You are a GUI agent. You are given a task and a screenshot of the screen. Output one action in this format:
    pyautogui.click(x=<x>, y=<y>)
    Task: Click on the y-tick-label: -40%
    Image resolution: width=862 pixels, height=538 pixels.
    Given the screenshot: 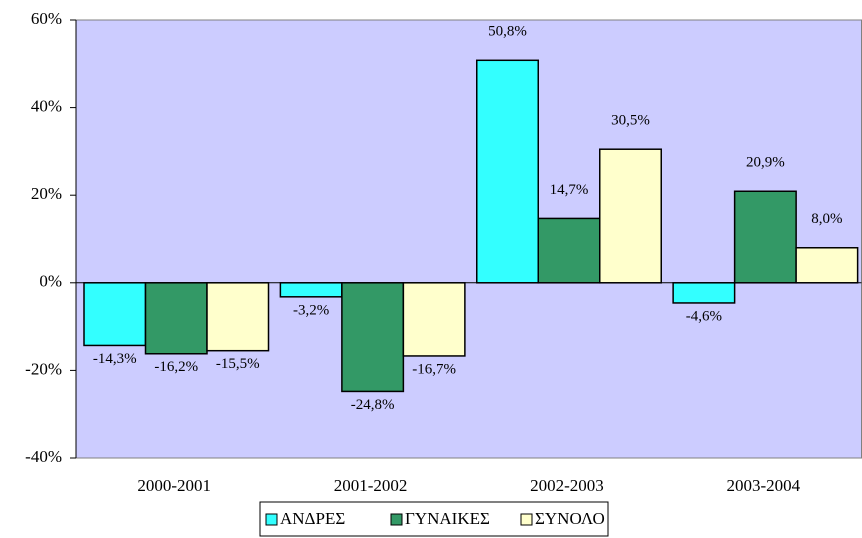 What is the action you would take?
    pyautogui.click(x=43, y=456)
    